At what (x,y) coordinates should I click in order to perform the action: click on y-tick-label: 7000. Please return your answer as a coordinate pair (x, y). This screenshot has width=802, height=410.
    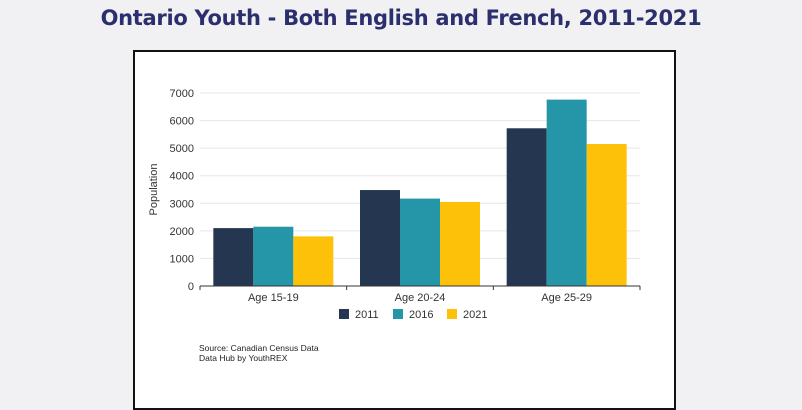
    Looking at the image, I should click on (182, 94).